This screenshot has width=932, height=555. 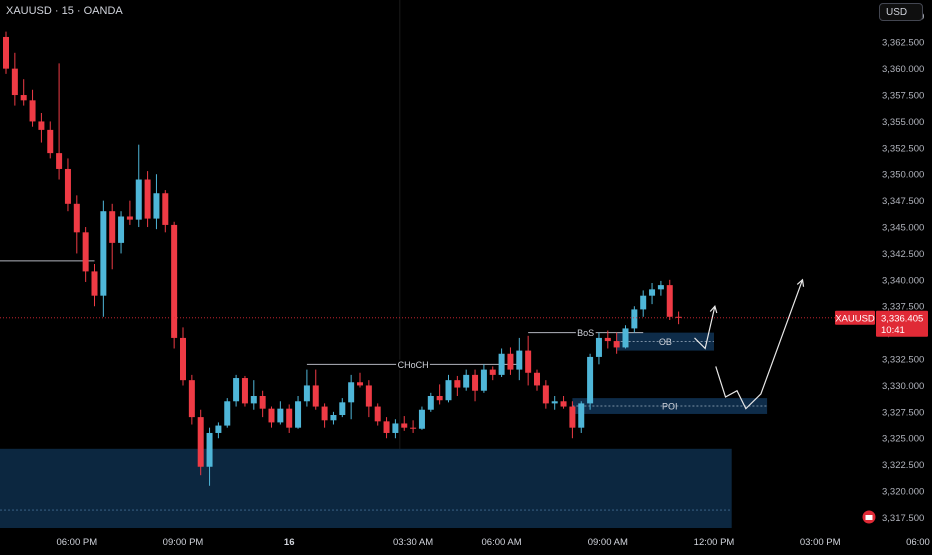 I want to click on projection-arrowhead, so click(x=713, y=309).